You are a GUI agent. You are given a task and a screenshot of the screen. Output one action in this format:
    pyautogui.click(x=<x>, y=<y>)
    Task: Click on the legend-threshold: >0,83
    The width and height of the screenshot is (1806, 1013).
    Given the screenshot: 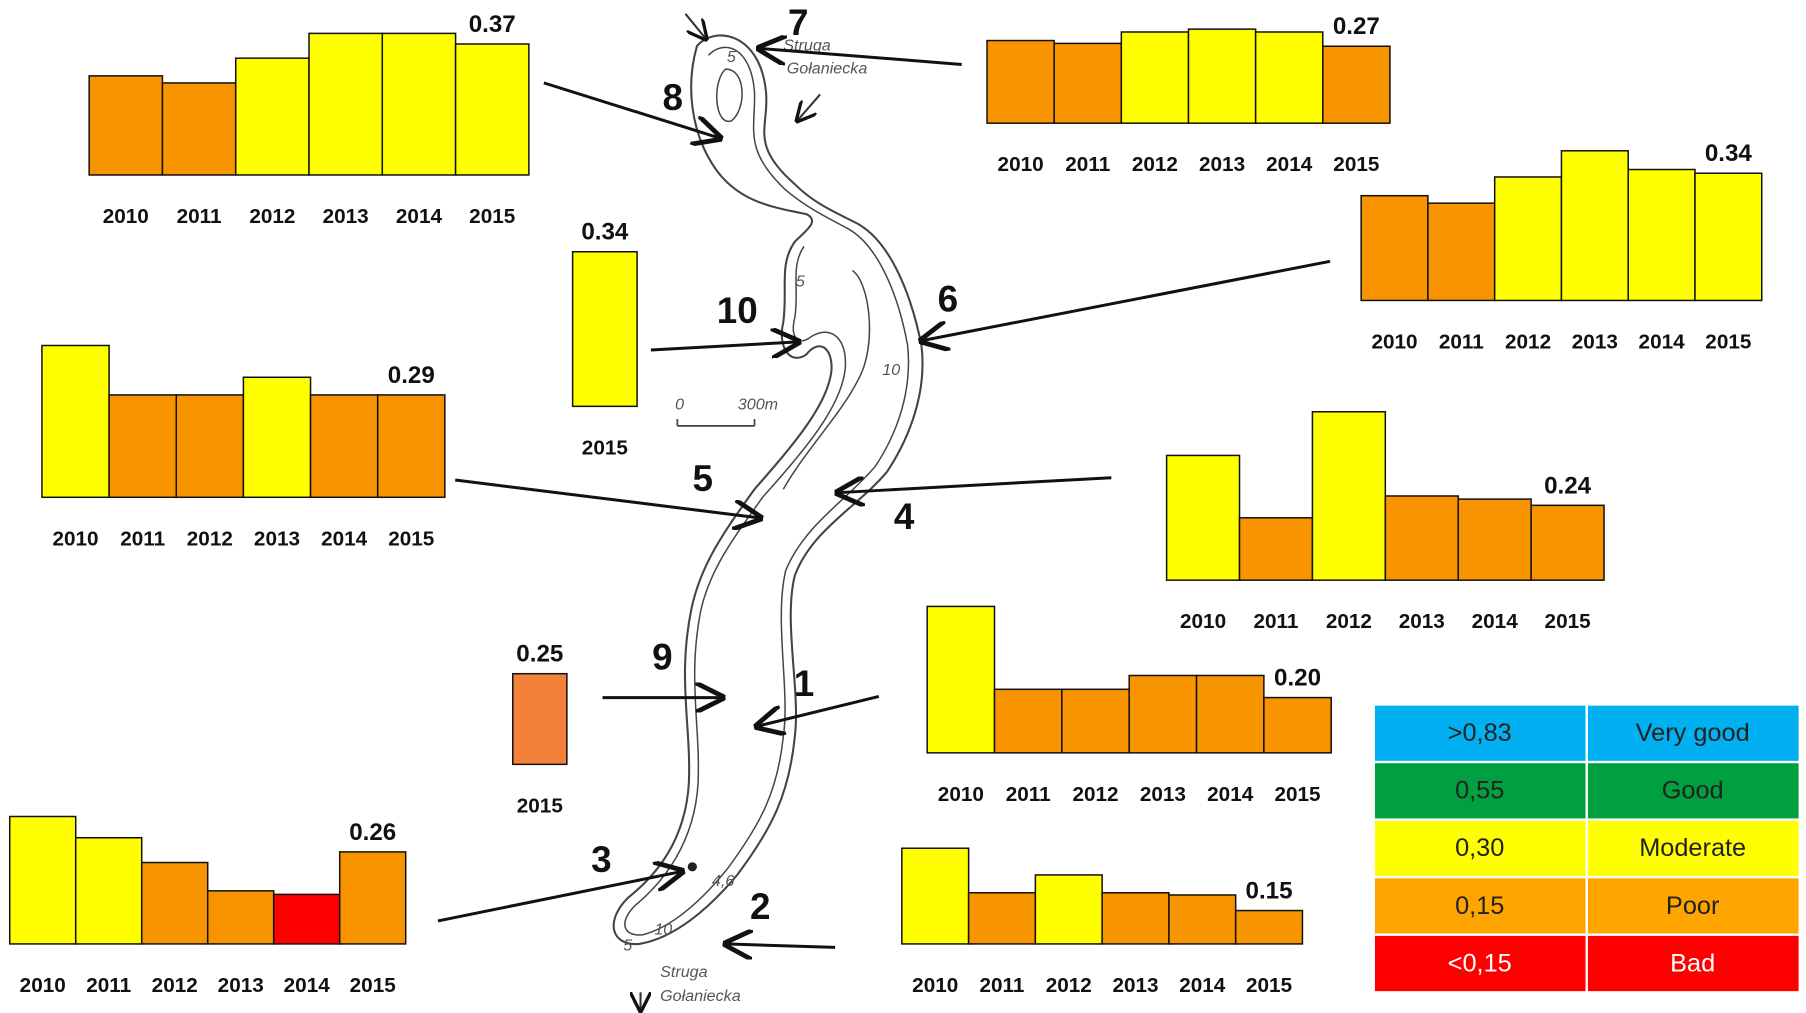 What is the action you would take?
    pyautogui.click(x=1480, y=733)
    